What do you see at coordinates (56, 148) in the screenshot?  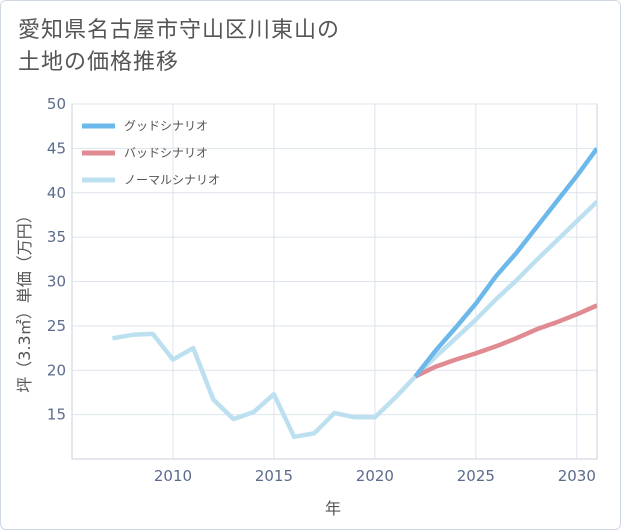 I see `y-tick-label: 45` at bounding box center [56, 148].